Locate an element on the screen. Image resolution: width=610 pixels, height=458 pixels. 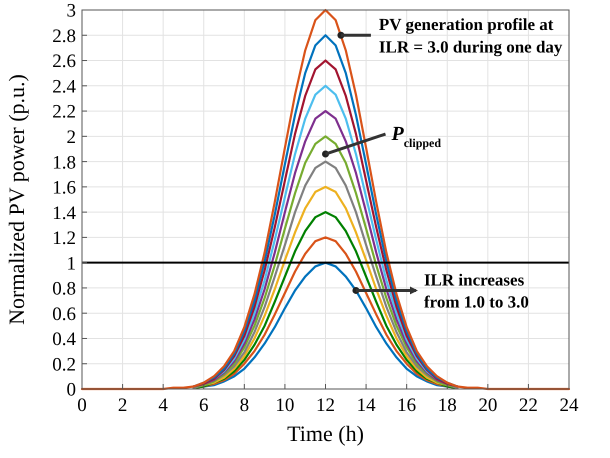
x-tick-label: 20 is located at coordinates (488, 405).